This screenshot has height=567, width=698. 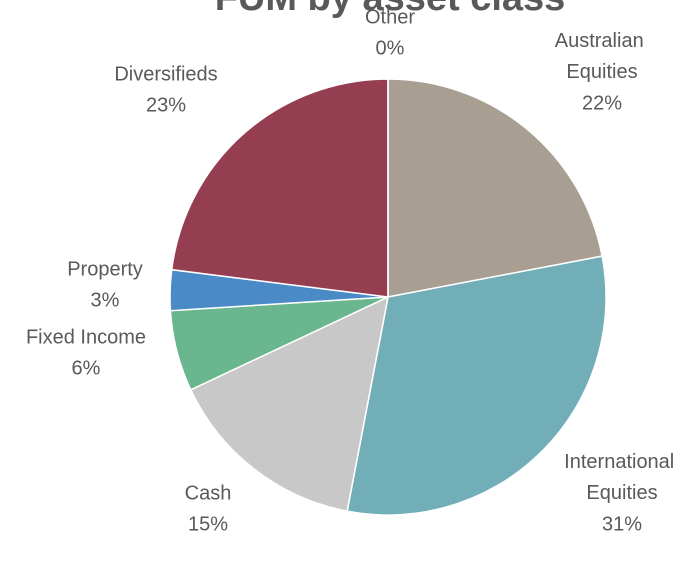 I want to click on slice-value-label: 31%, so click(x=622, y=524).